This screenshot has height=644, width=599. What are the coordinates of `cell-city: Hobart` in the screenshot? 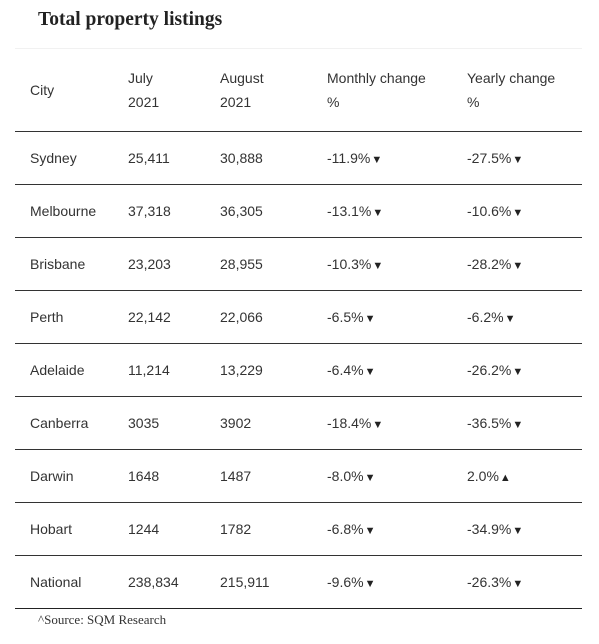 It's located at (64, 529).